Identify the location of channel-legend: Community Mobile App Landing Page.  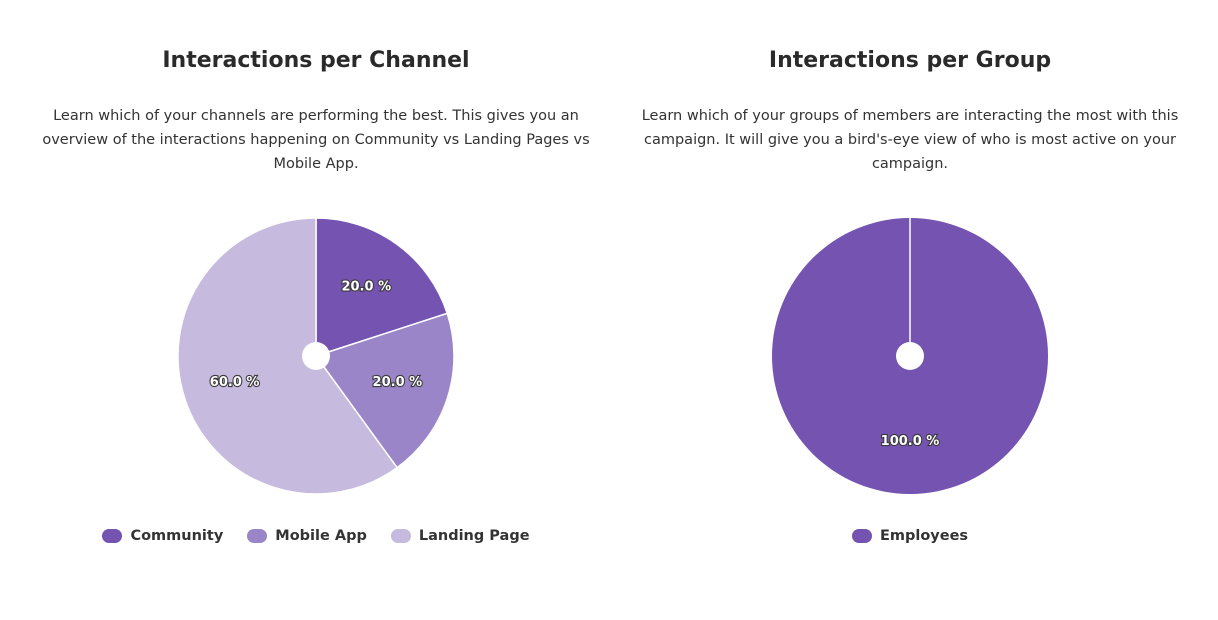
(316, 536).